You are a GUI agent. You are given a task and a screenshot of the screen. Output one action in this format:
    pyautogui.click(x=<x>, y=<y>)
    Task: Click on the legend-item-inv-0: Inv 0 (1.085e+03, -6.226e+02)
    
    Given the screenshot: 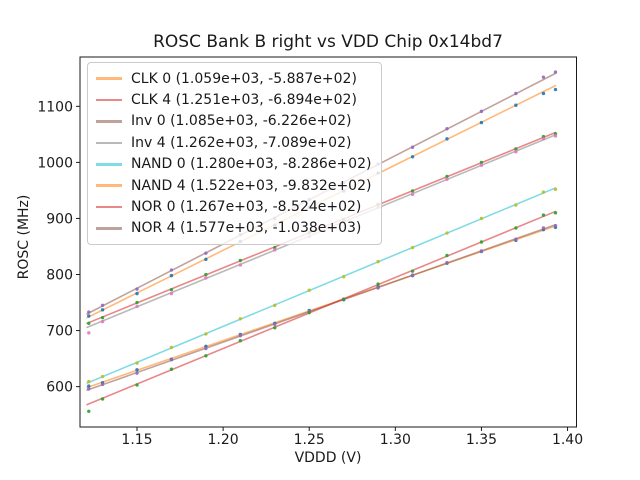 What is the action you would take?
    pyautogui.click(x=233, y=121)
    